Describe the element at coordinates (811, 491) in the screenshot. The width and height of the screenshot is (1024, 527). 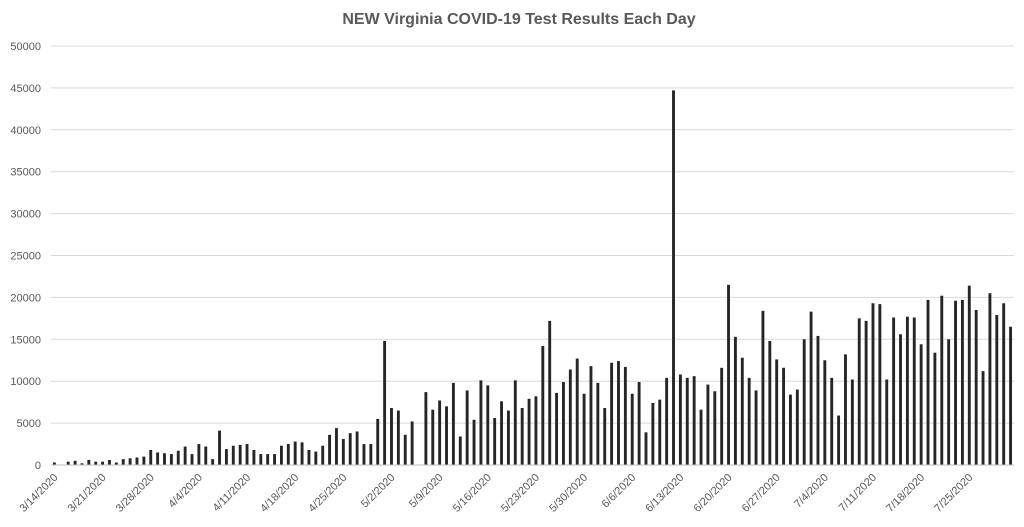
I see `x-tick-label: 7/4/2020` at that location.